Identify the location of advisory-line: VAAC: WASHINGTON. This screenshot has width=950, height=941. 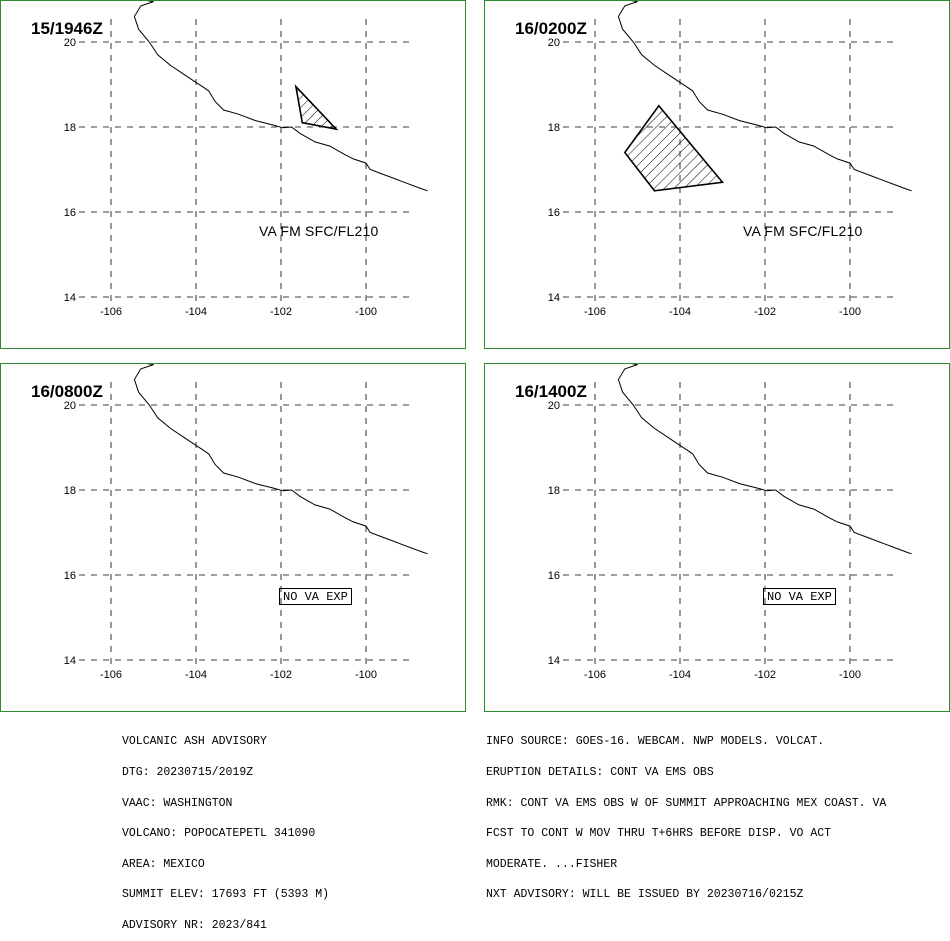
(177, 803).